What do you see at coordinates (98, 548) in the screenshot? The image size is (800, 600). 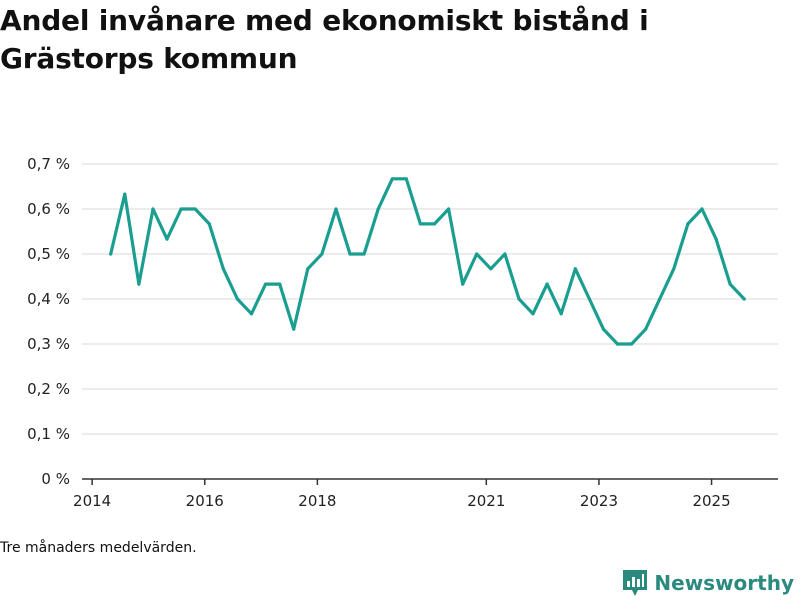 I see `footnote: Tre månaders medelvärden.` at bounding box center [98, 548].